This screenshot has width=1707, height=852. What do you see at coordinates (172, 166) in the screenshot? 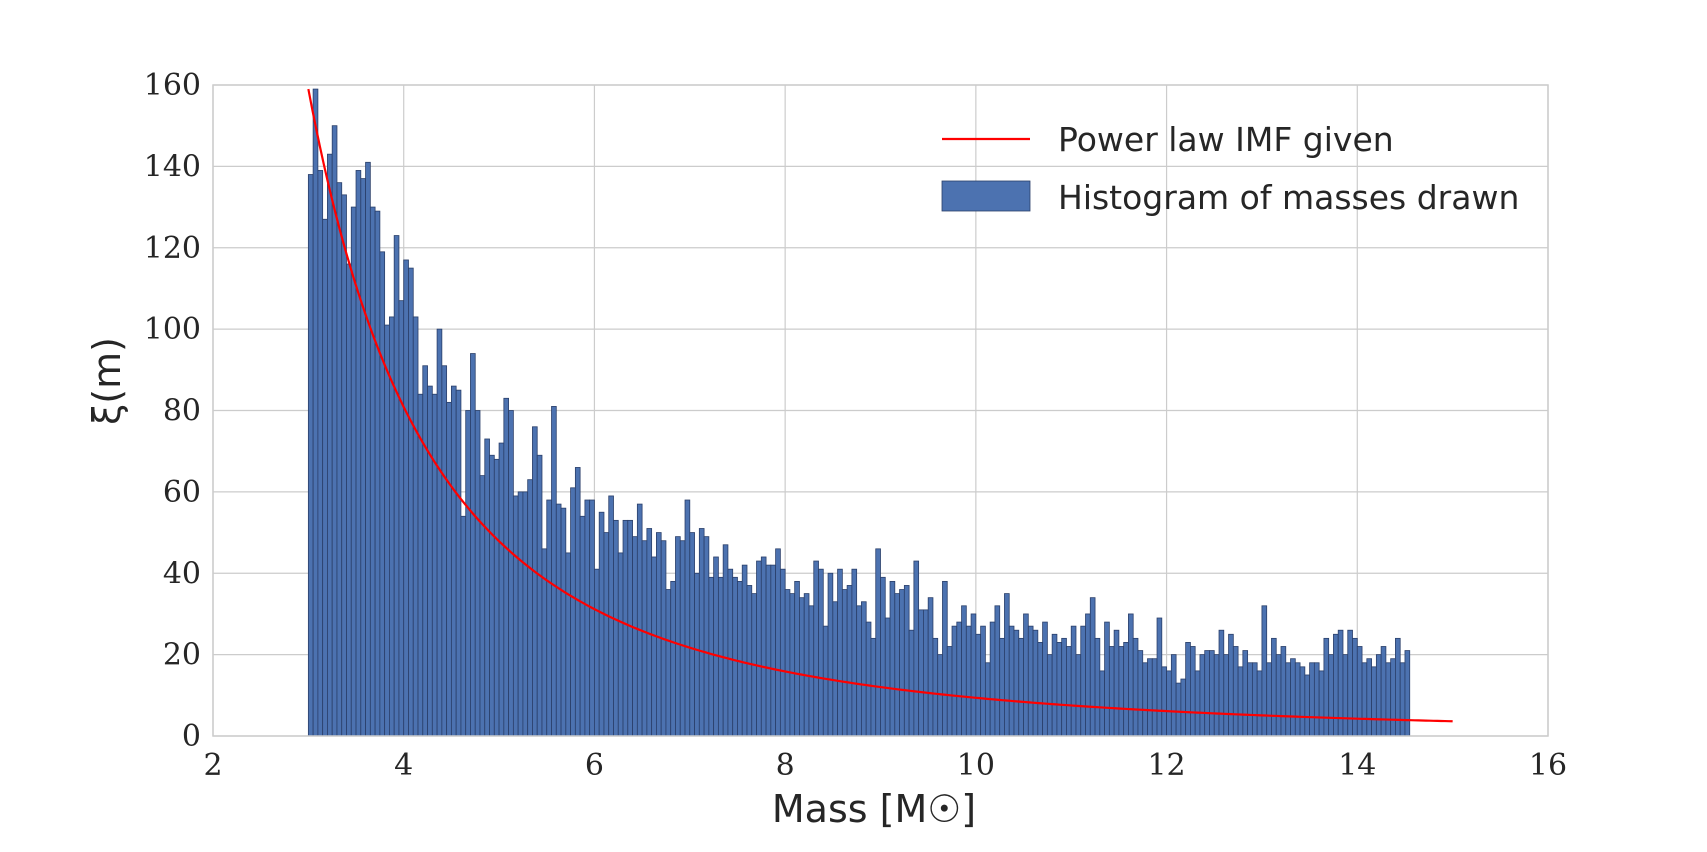
I see `y-tick-label: 140` at bounding box center [172, 166].